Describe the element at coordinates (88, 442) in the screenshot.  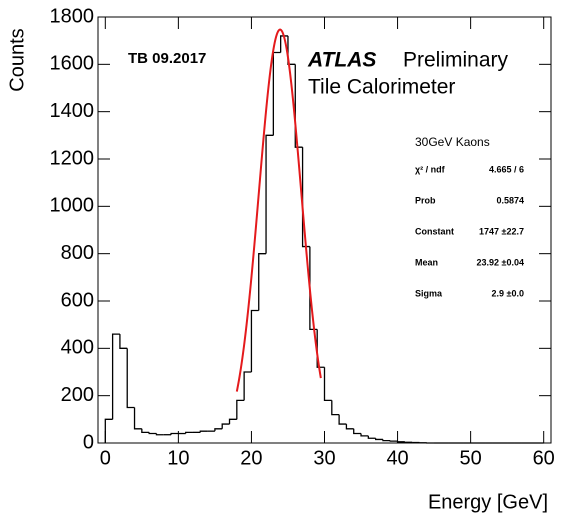
I see `y-tick-label: 0` at that location.